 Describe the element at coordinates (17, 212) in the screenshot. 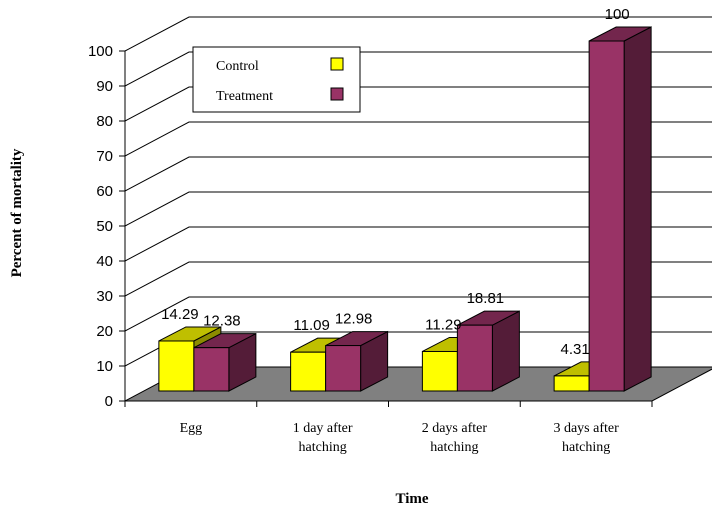

I see `y-axis-title: Percent of mortality` at that location.